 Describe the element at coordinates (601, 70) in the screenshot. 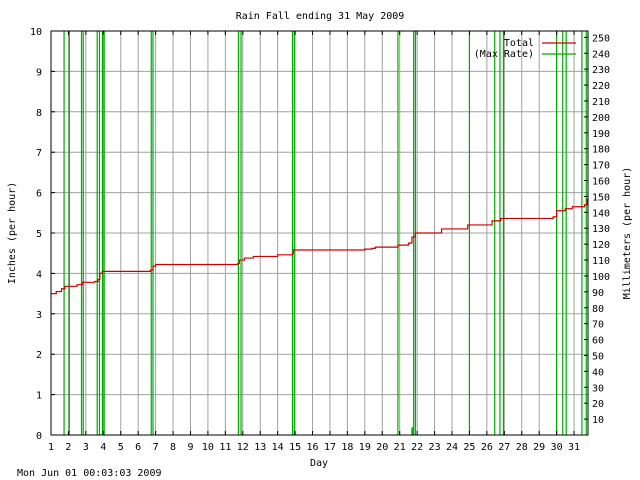

I see `y-right-tick-label: 230` at that location.